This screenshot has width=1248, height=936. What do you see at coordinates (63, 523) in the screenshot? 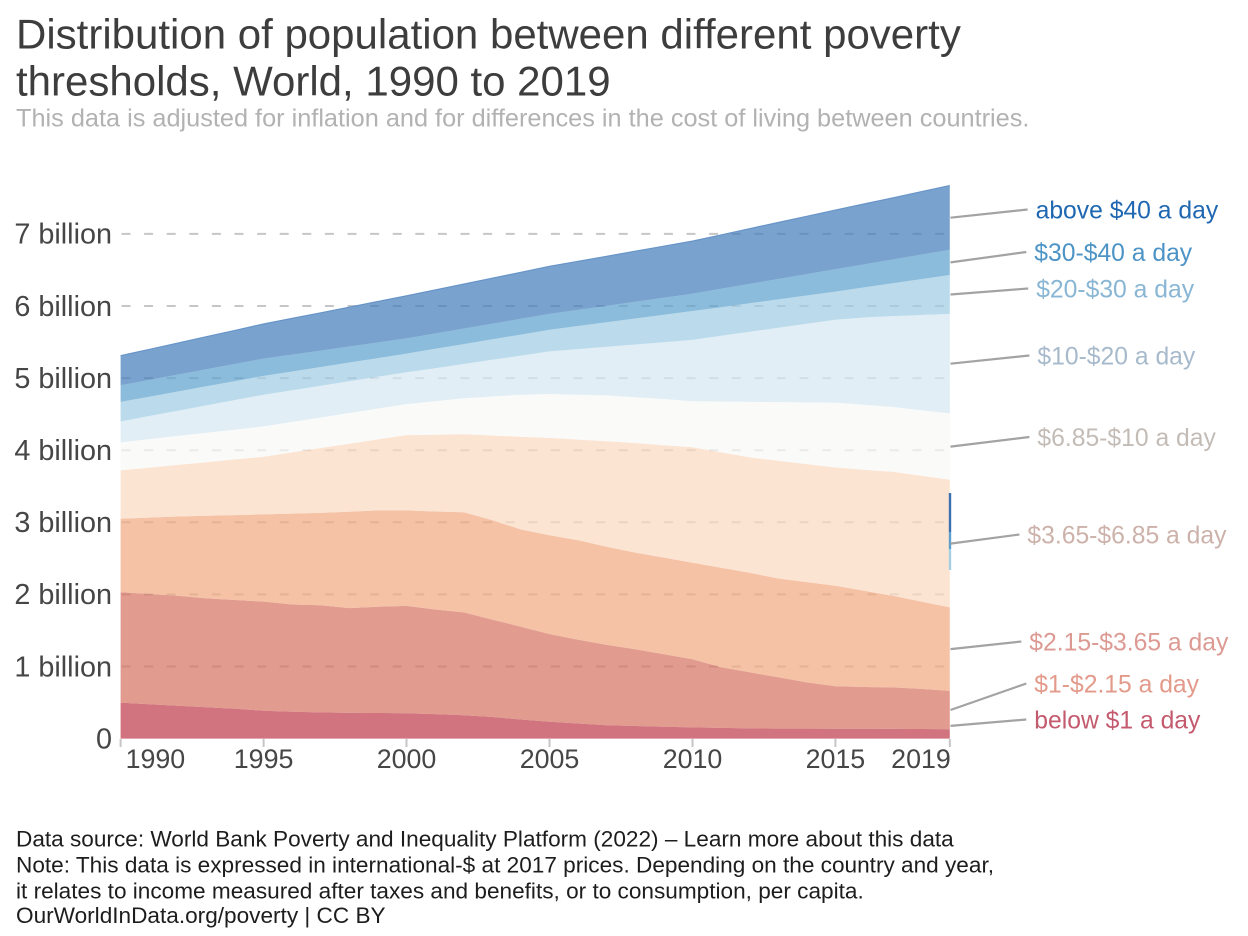
I see `svg-text: 3 billion` at bounding box center [63, 523].